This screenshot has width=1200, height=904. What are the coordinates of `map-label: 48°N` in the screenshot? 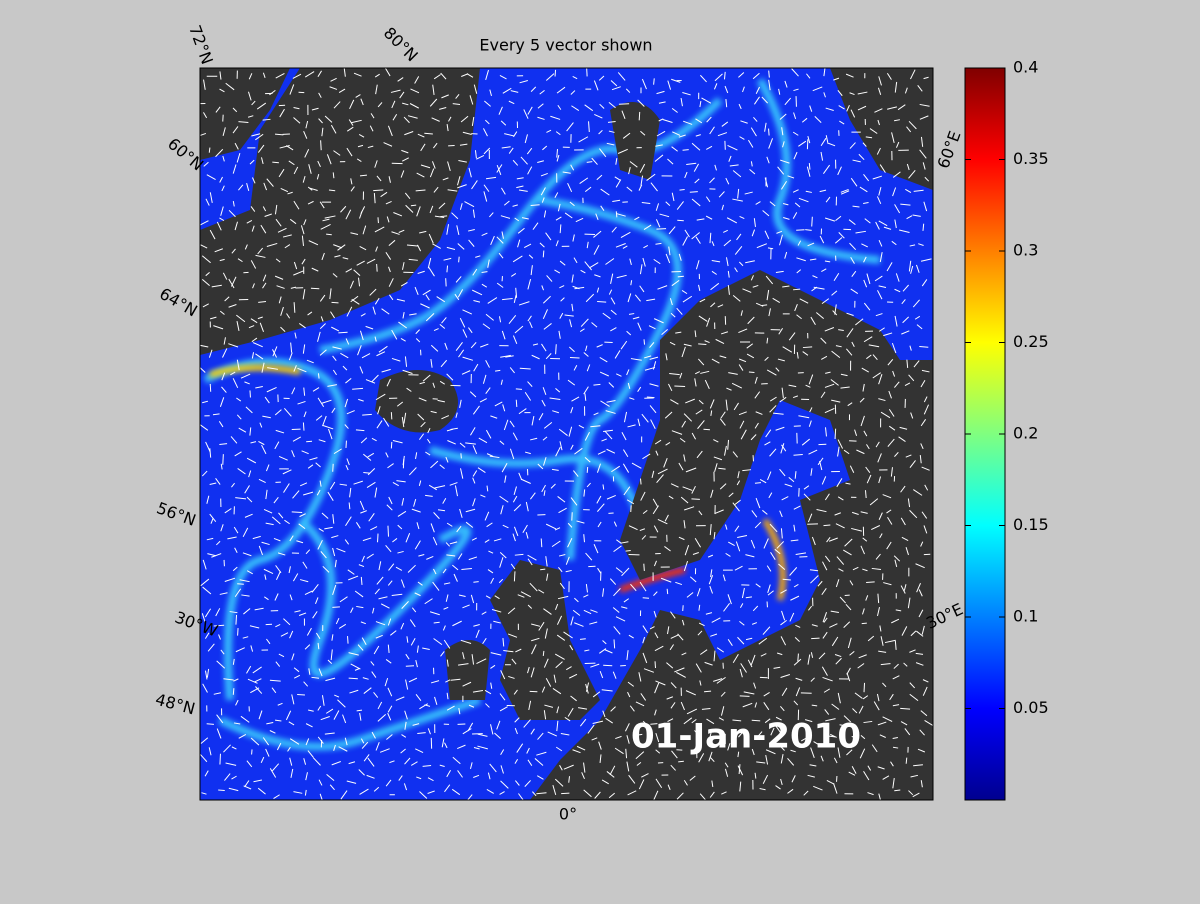 It's located at (175, 704).